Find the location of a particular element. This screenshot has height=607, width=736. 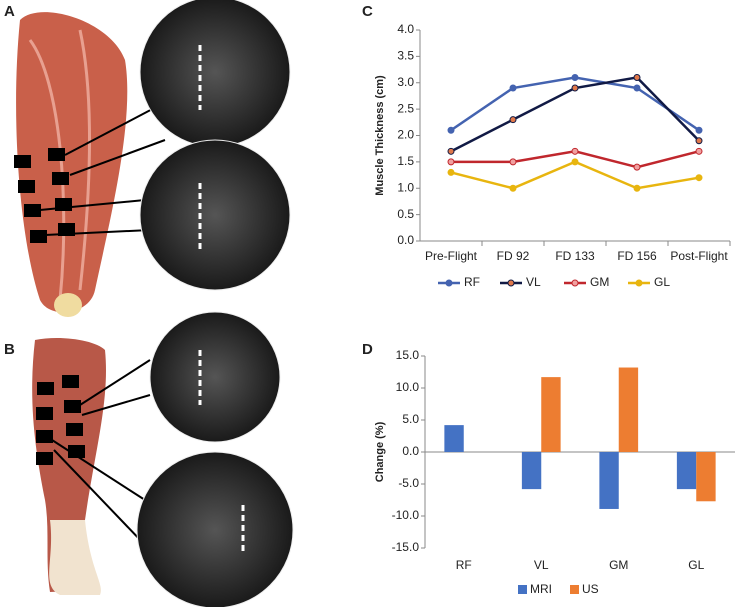

series-line is located at coordinates (575, 175).